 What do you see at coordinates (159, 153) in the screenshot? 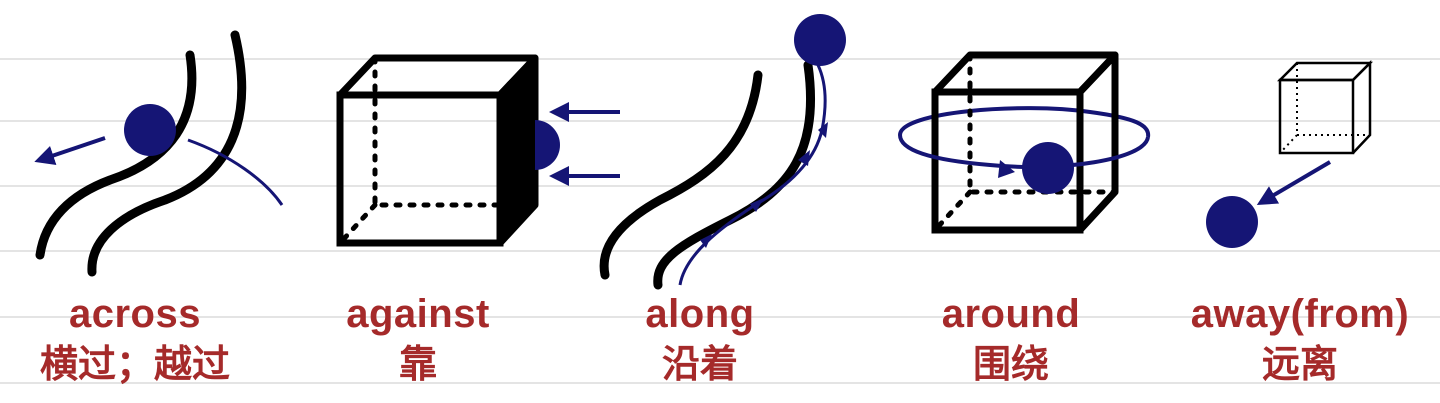
I see `ball-crossing-road-icon` at bounding box center [159, 153].